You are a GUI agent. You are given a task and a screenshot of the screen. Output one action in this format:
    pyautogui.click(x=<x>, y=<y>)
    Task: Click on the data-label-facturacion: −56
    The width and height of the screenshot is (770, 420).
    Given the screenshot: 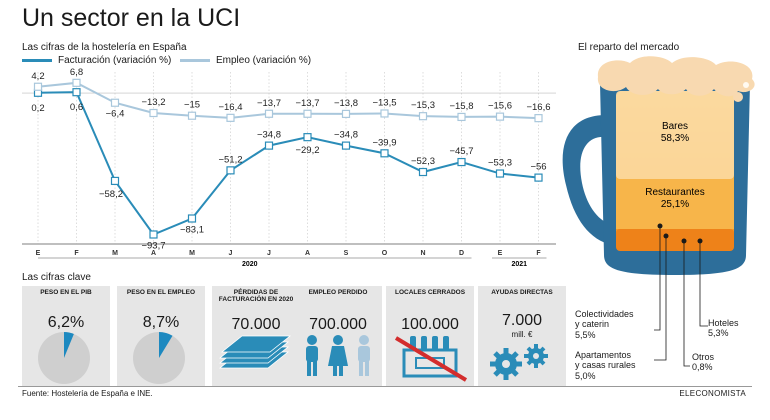 What is the action you would take?
    pyautogui.click(x=538, y=167)
    